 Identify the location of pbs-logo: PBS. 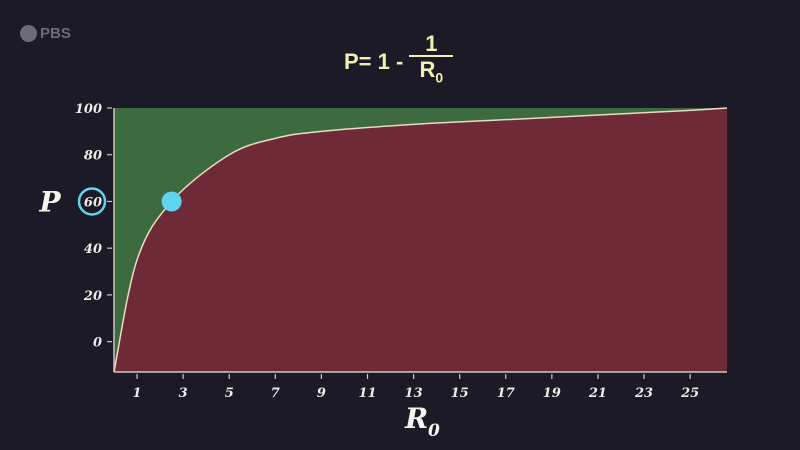
(45, 33).